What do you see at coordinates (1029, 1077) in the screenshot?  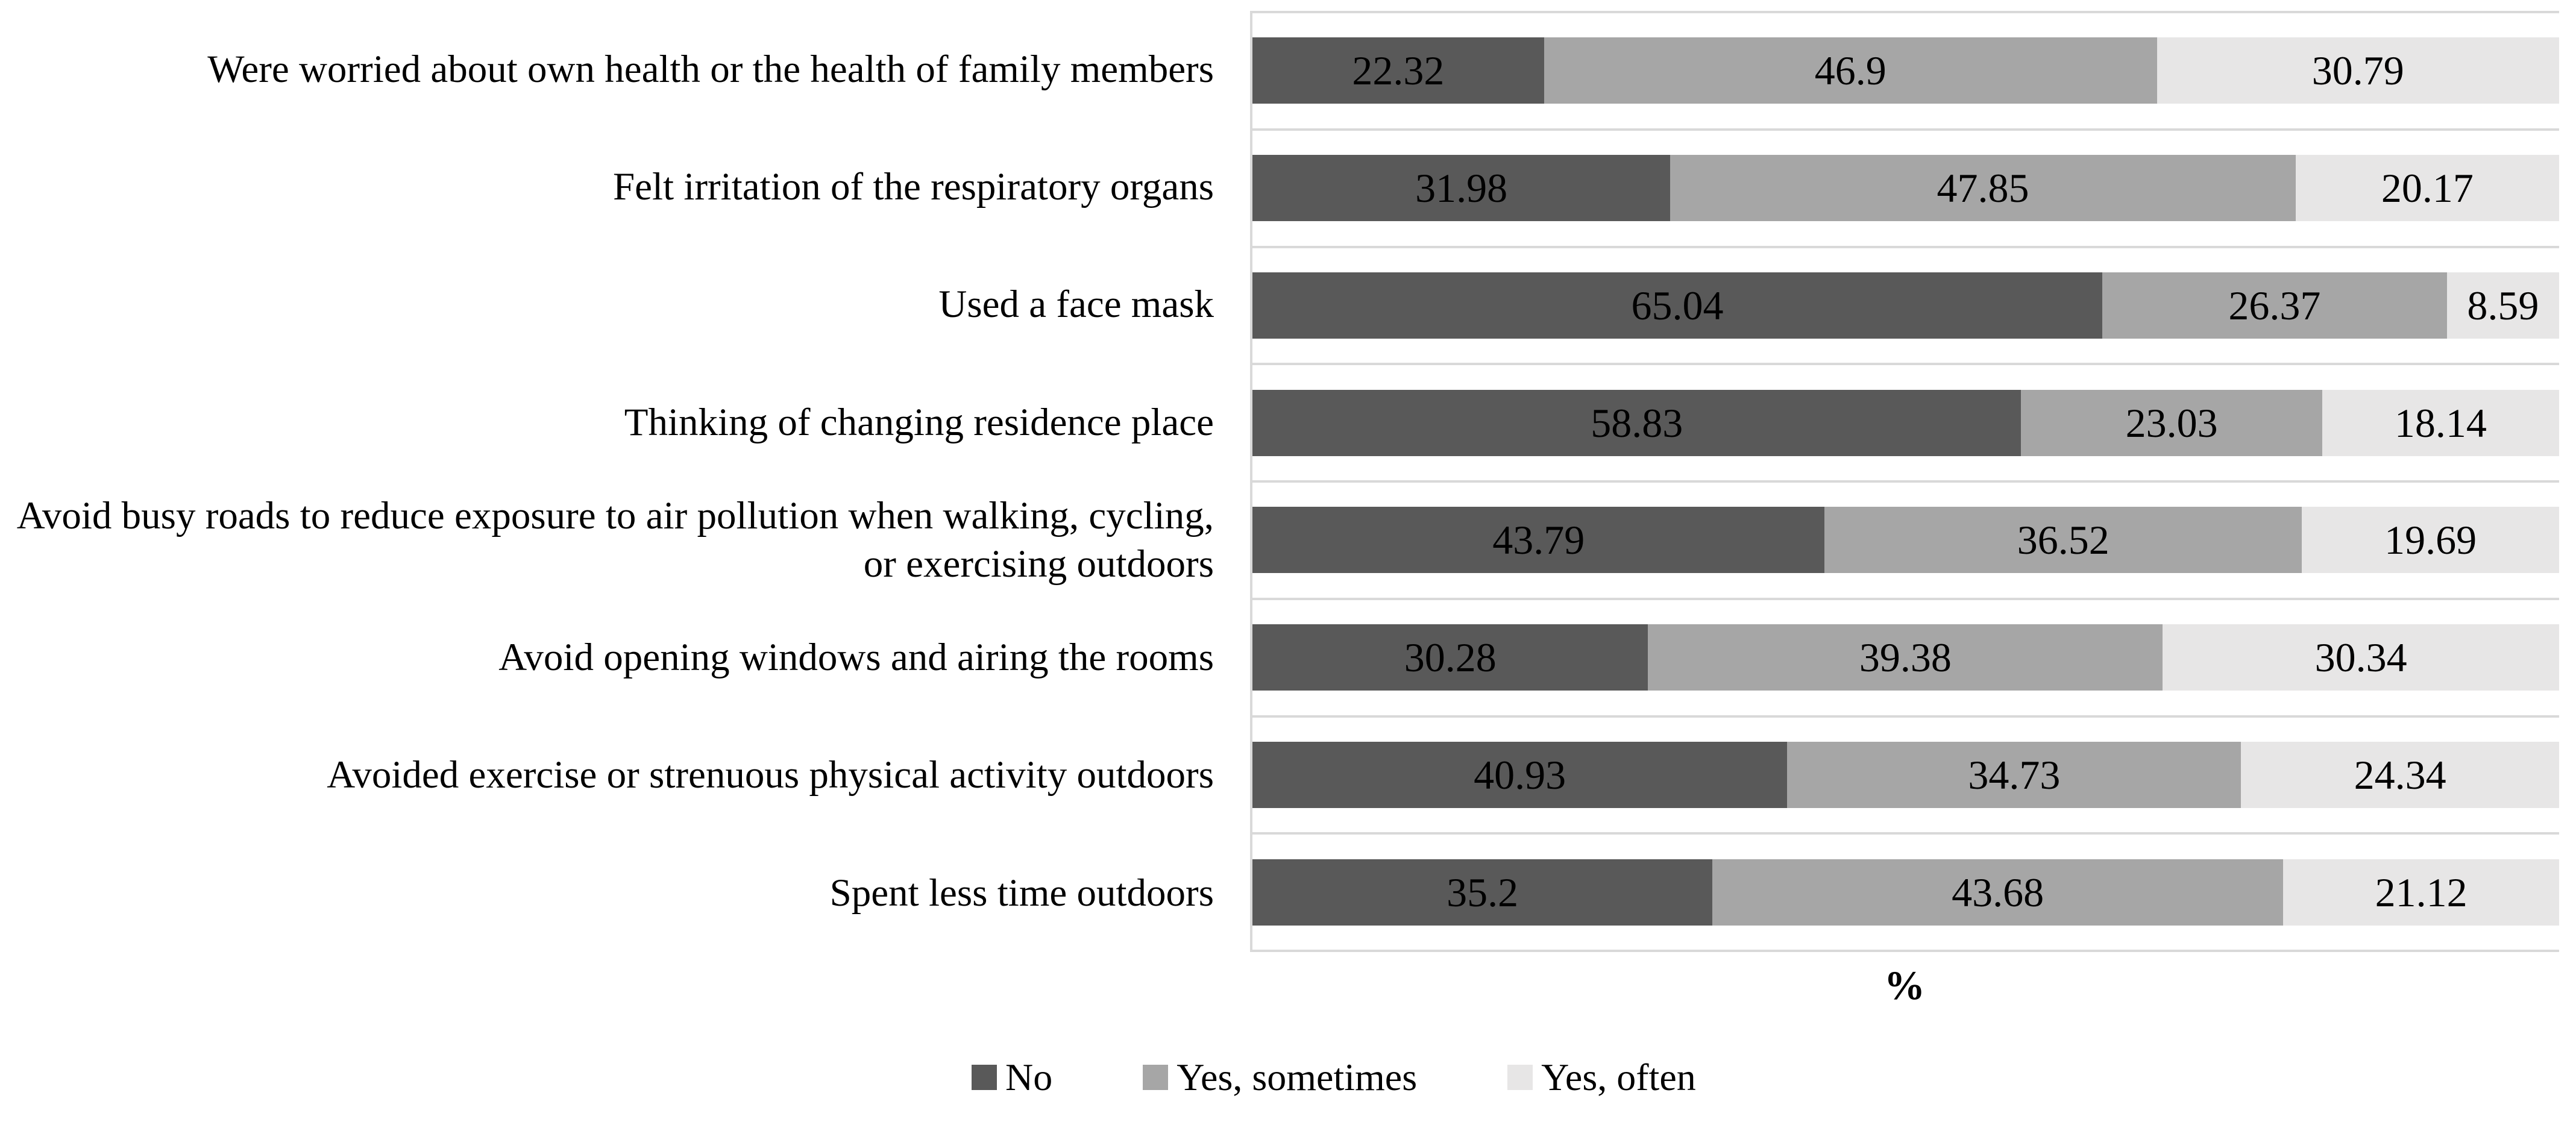 I see `legend-label: No` at bounding box center [1029, 1077].